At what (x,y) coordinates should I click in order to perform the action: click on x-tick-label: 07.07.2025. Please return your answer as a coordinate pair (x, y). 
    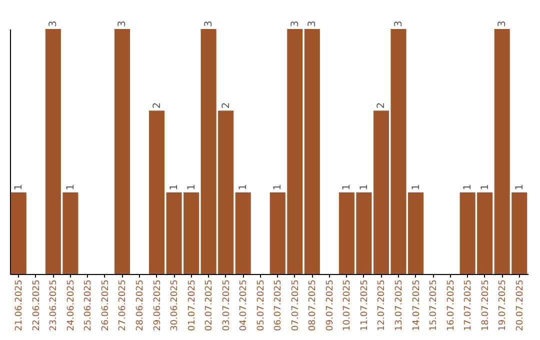
    Looking at the image, I should click on (295, 306).